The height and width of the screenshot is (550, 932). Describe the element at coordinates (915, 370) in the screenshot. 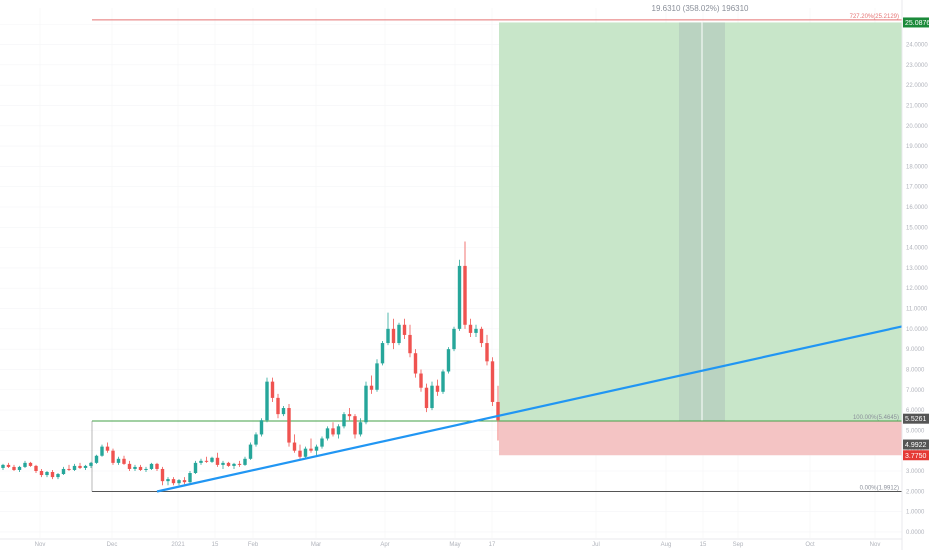

I see `price-tick-label: 8.0000` at that location.